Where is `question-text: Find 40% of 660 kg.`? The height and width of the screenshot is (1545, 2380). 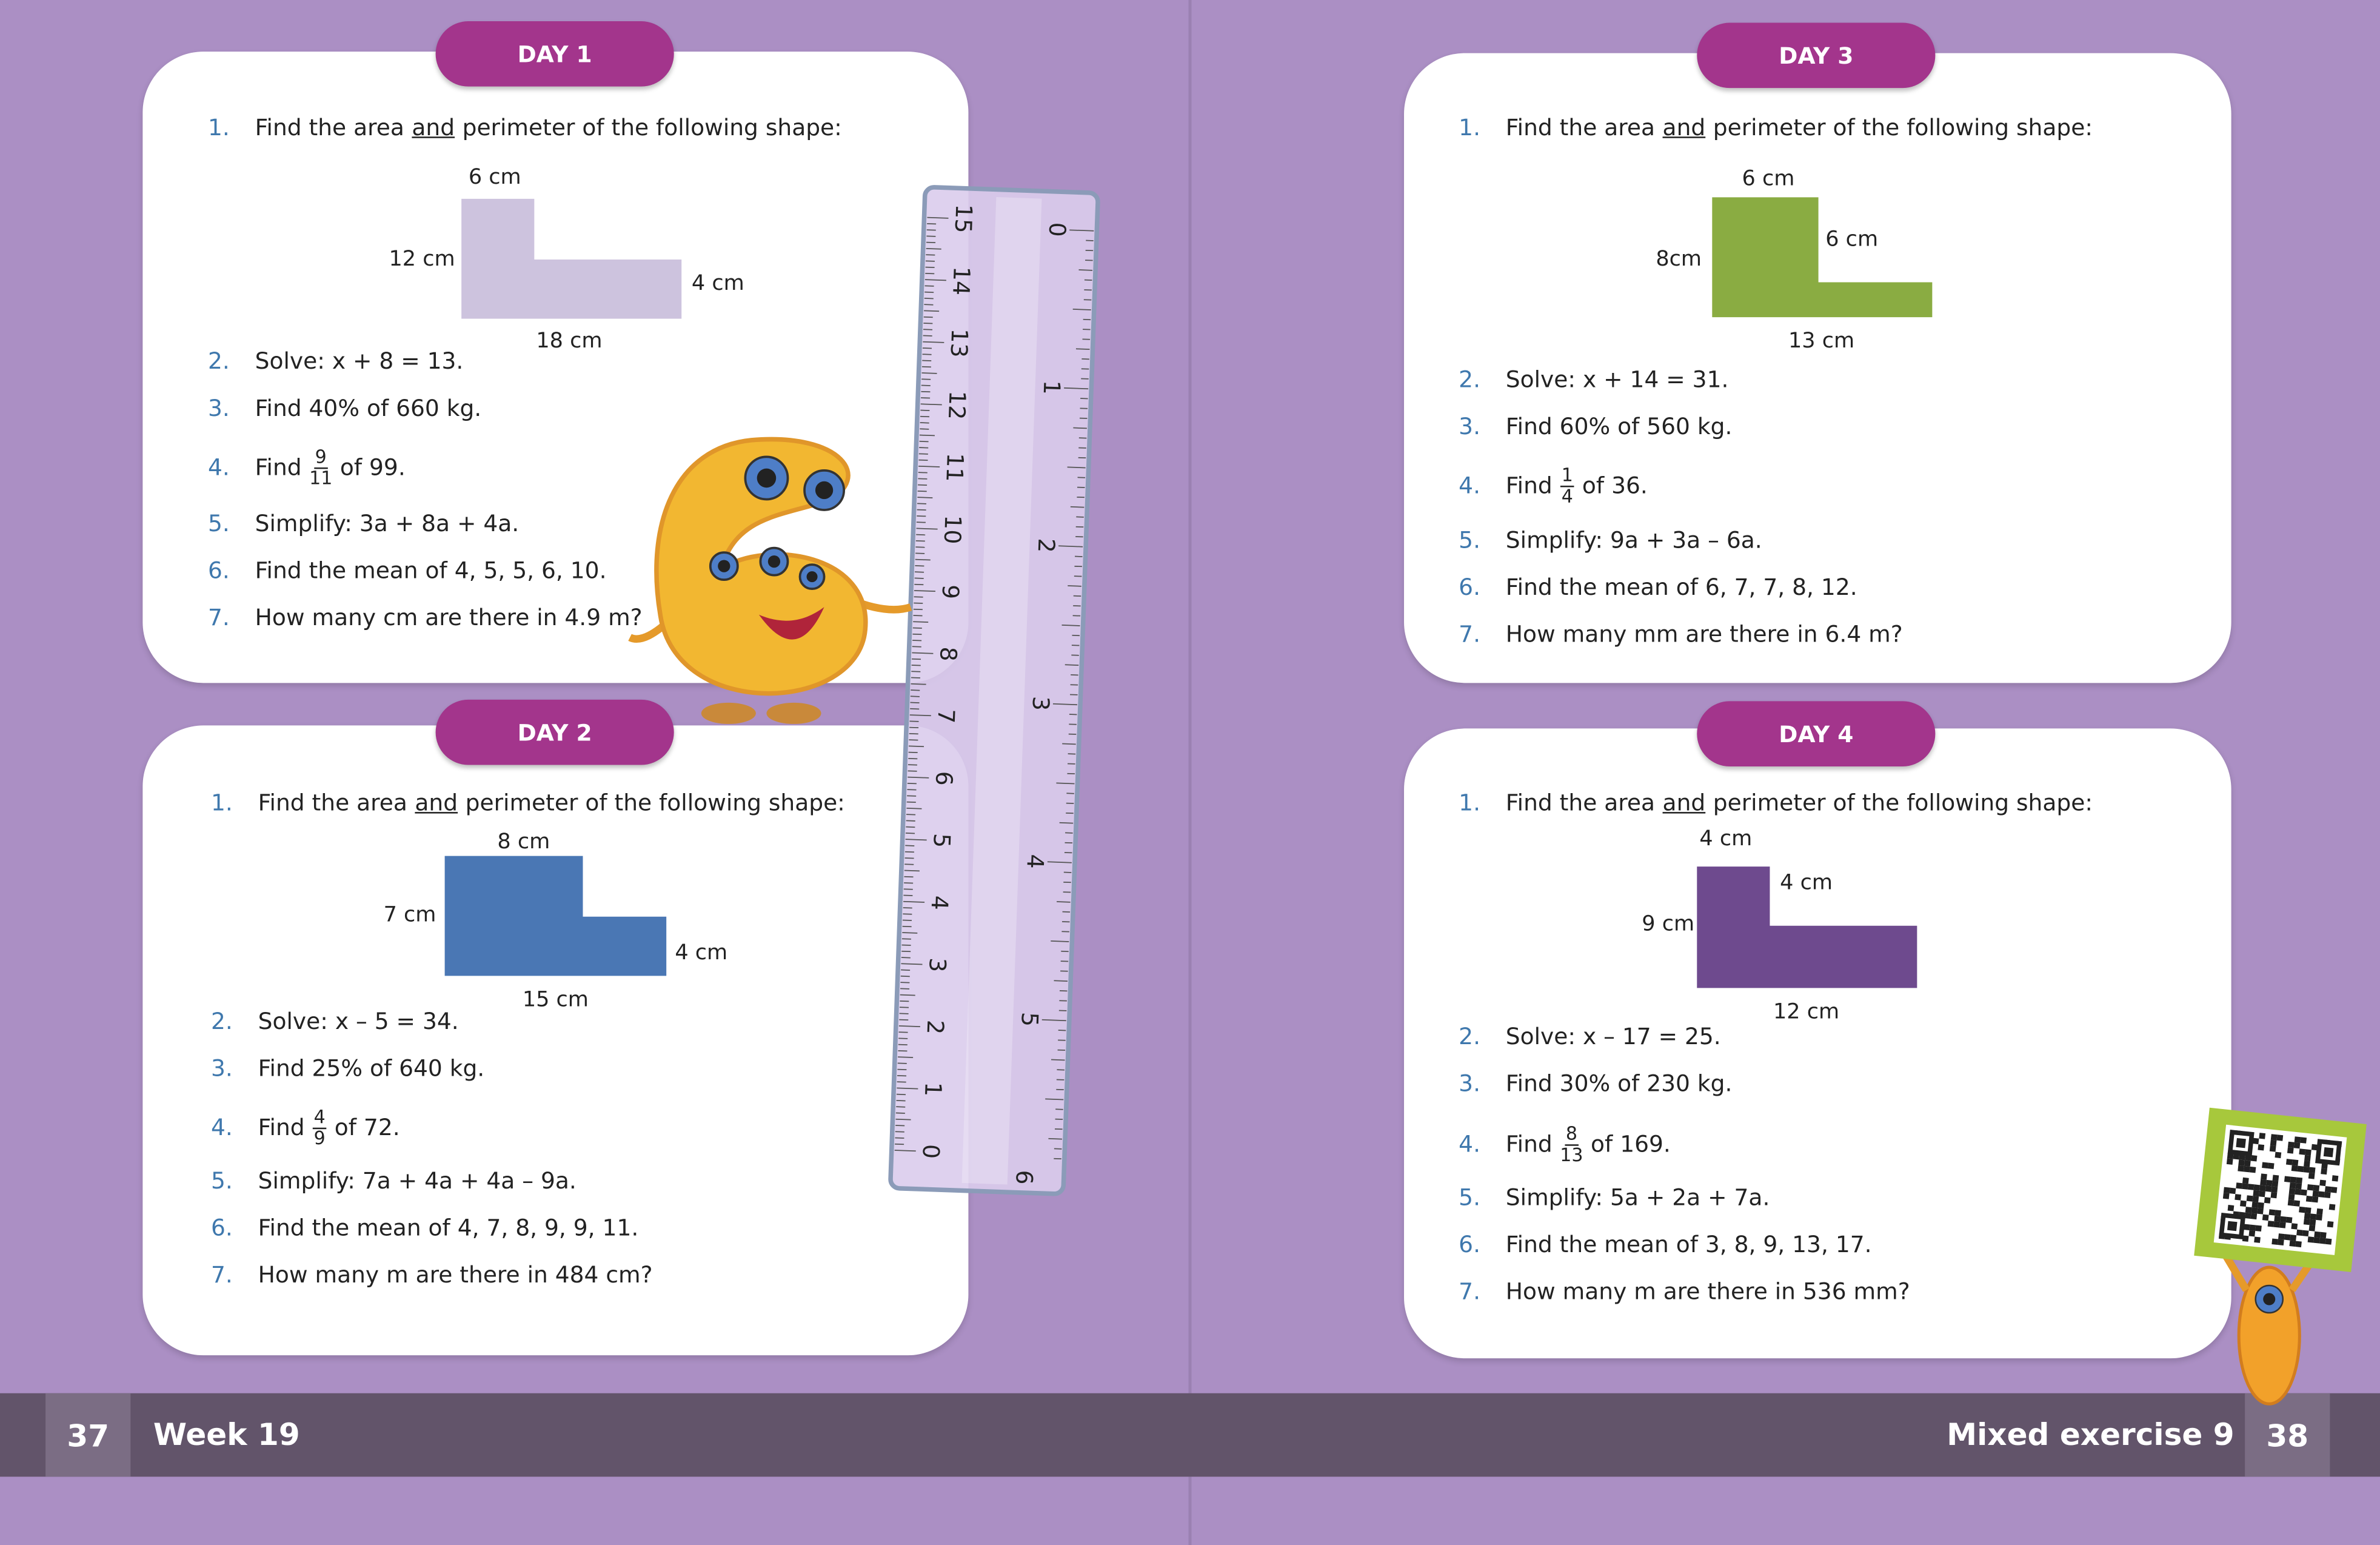
question-text: Find 40% of 660 kg. is located at coordinates (368, 408).